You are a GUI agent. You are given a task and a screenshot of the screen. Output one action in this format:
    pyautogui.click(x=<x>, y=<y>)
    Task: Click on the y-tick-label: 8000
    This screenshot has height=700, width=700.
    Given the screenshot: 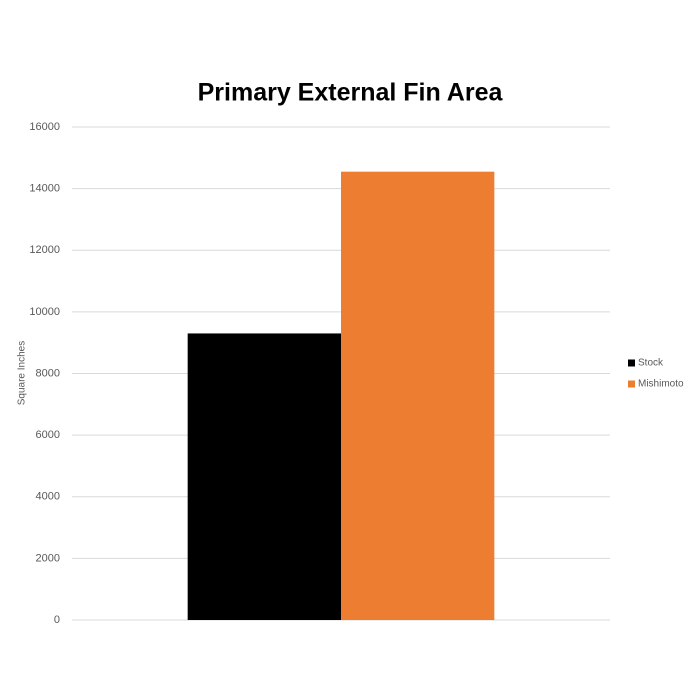 What is the action you would take?
    pyautogui.click(x=48, y=373)
    